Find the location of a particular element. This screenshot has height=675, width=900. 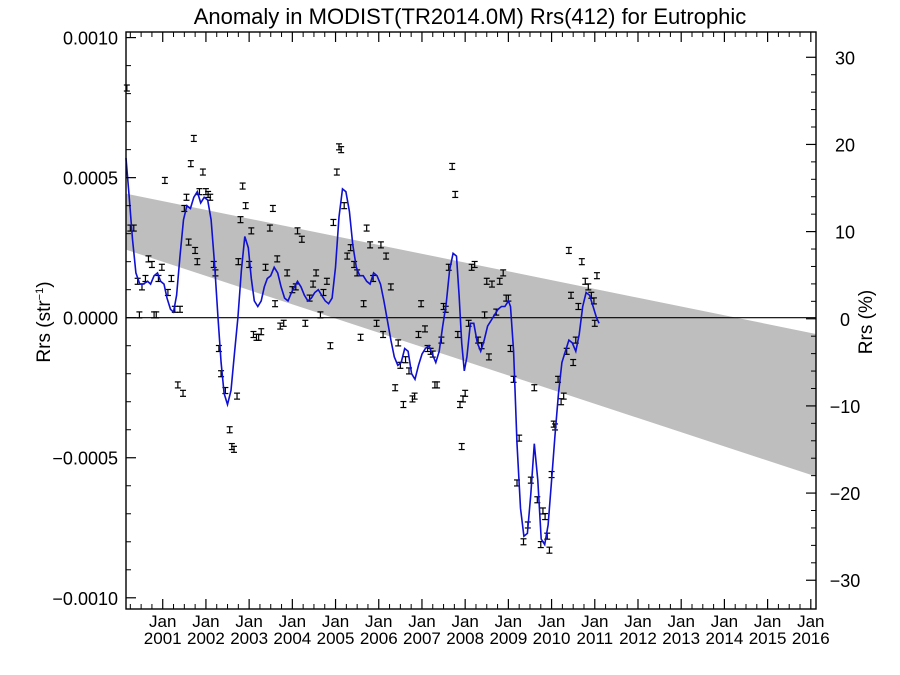

x-tick-label-year: 2001 is located at coordinates (163, 638).